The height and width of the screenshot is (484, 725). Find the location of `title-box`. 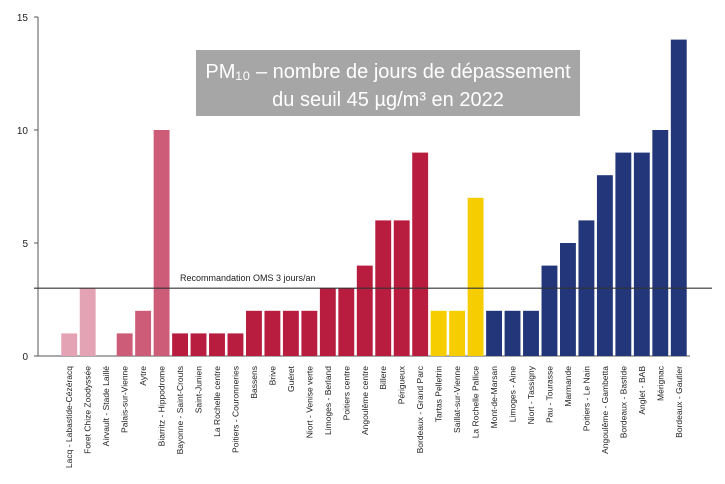

title-box is located at coordinates (388, 83).